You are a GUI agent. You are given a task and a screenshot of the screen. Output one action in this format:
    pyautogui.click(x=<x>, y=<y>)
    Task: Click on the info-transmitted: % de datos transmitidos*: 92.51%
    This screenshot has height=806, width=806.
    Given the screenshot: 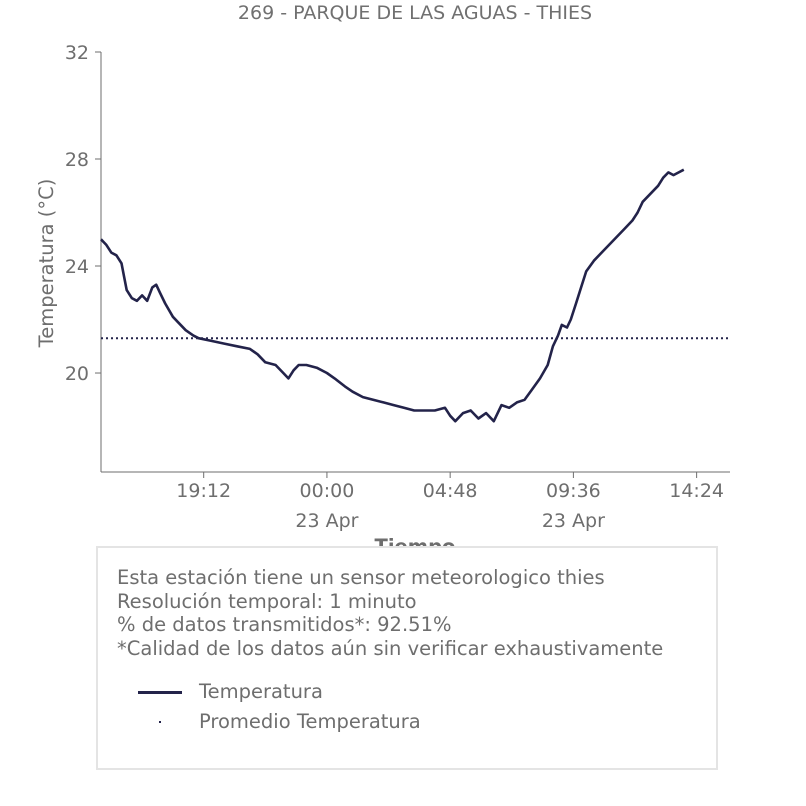 What is the action you would take?
    pyautogui.click(x=284, y=624)
    